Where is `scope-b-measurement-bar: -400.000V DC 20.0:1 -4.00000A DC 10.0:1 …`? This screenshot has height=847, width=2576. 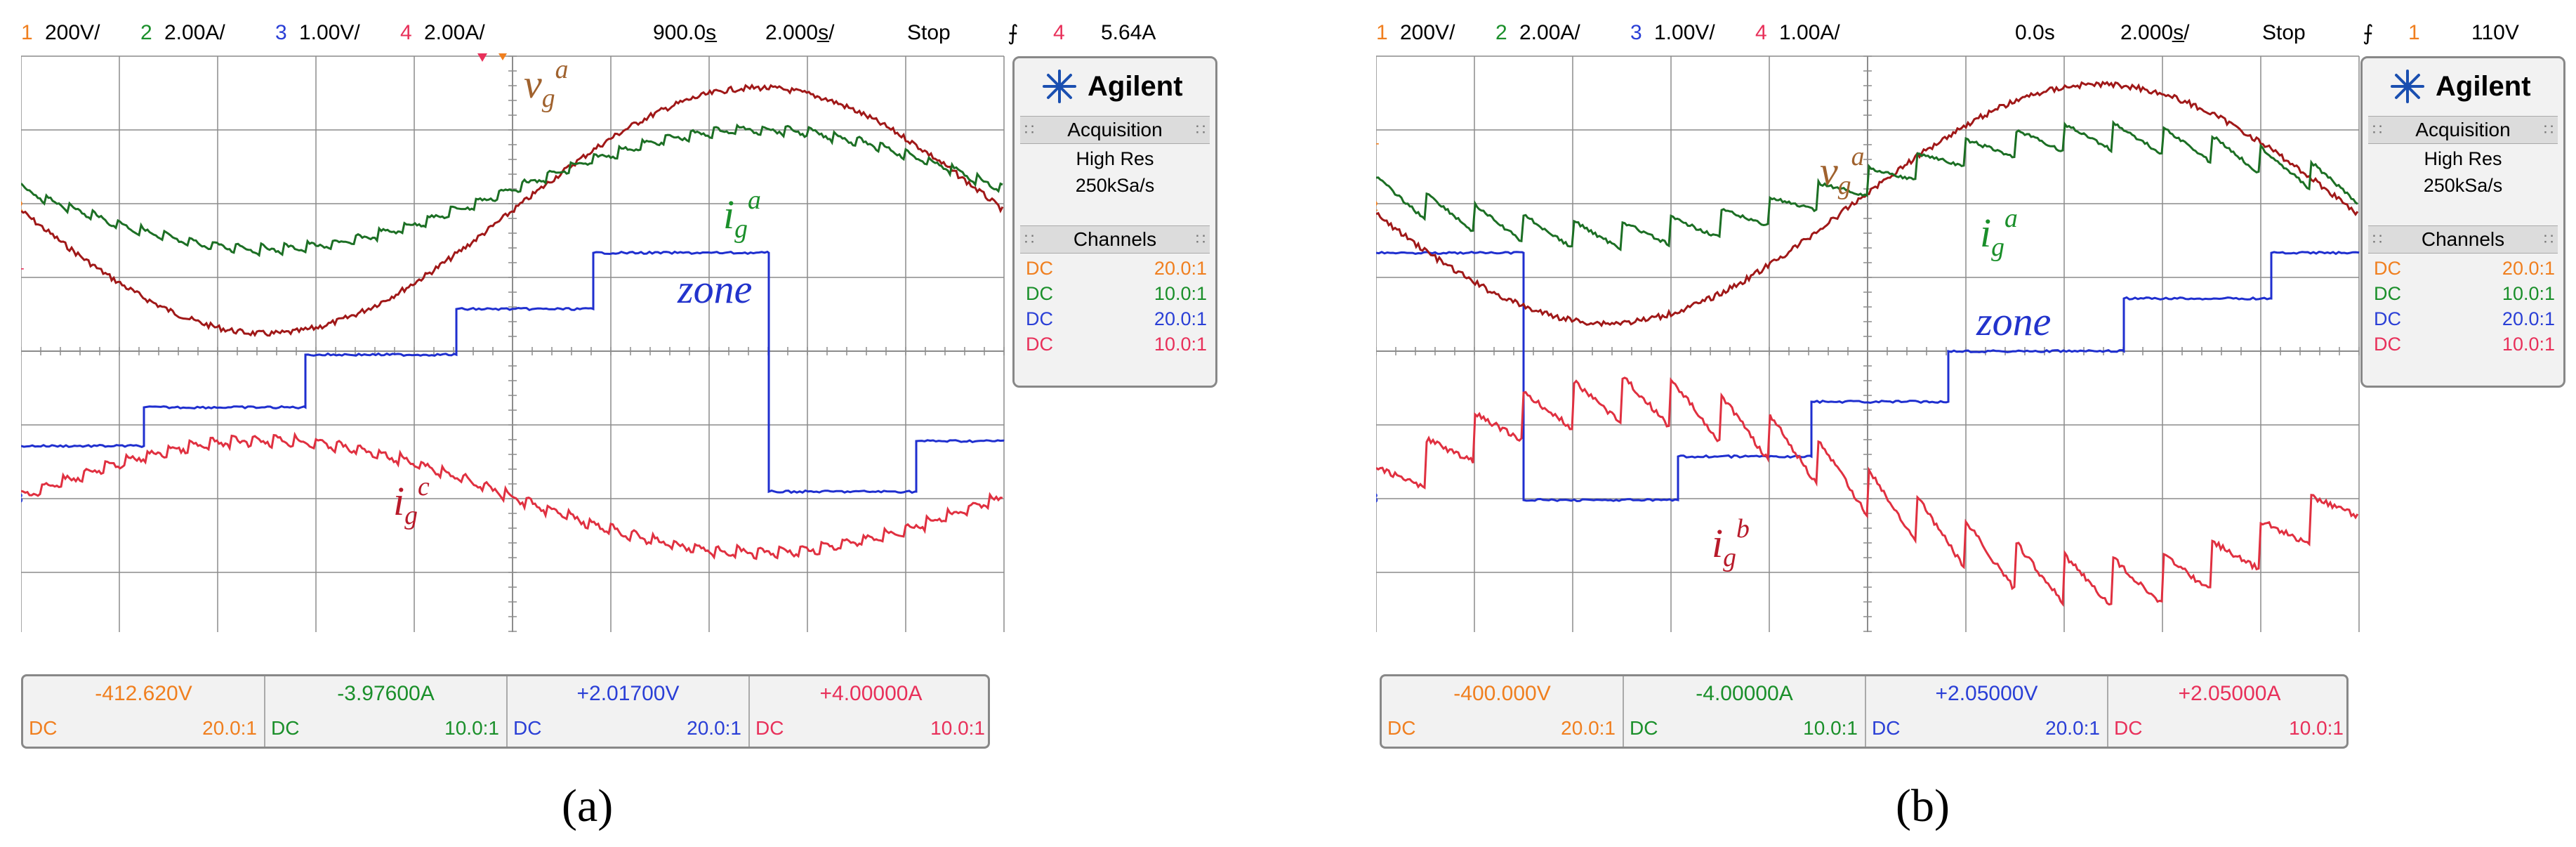
scope-b-measurement-bar: -400.000V DC 20.0:1 -4.00000A DC 10.0:1 … is located at coordinates (1864, 711).